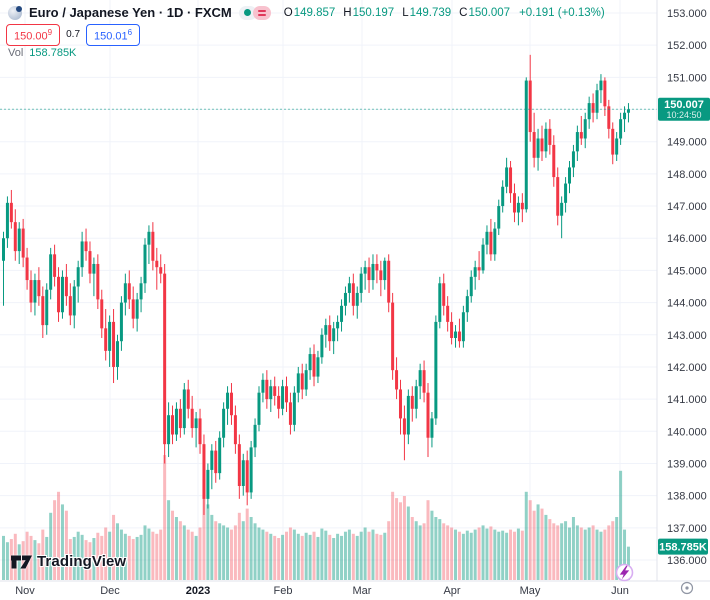 The height and width of the screenshot is (600, 710). Describe the element at coordinates (687, 304) in the screenshot. I see `price-axis-label: 144.000` at that location.